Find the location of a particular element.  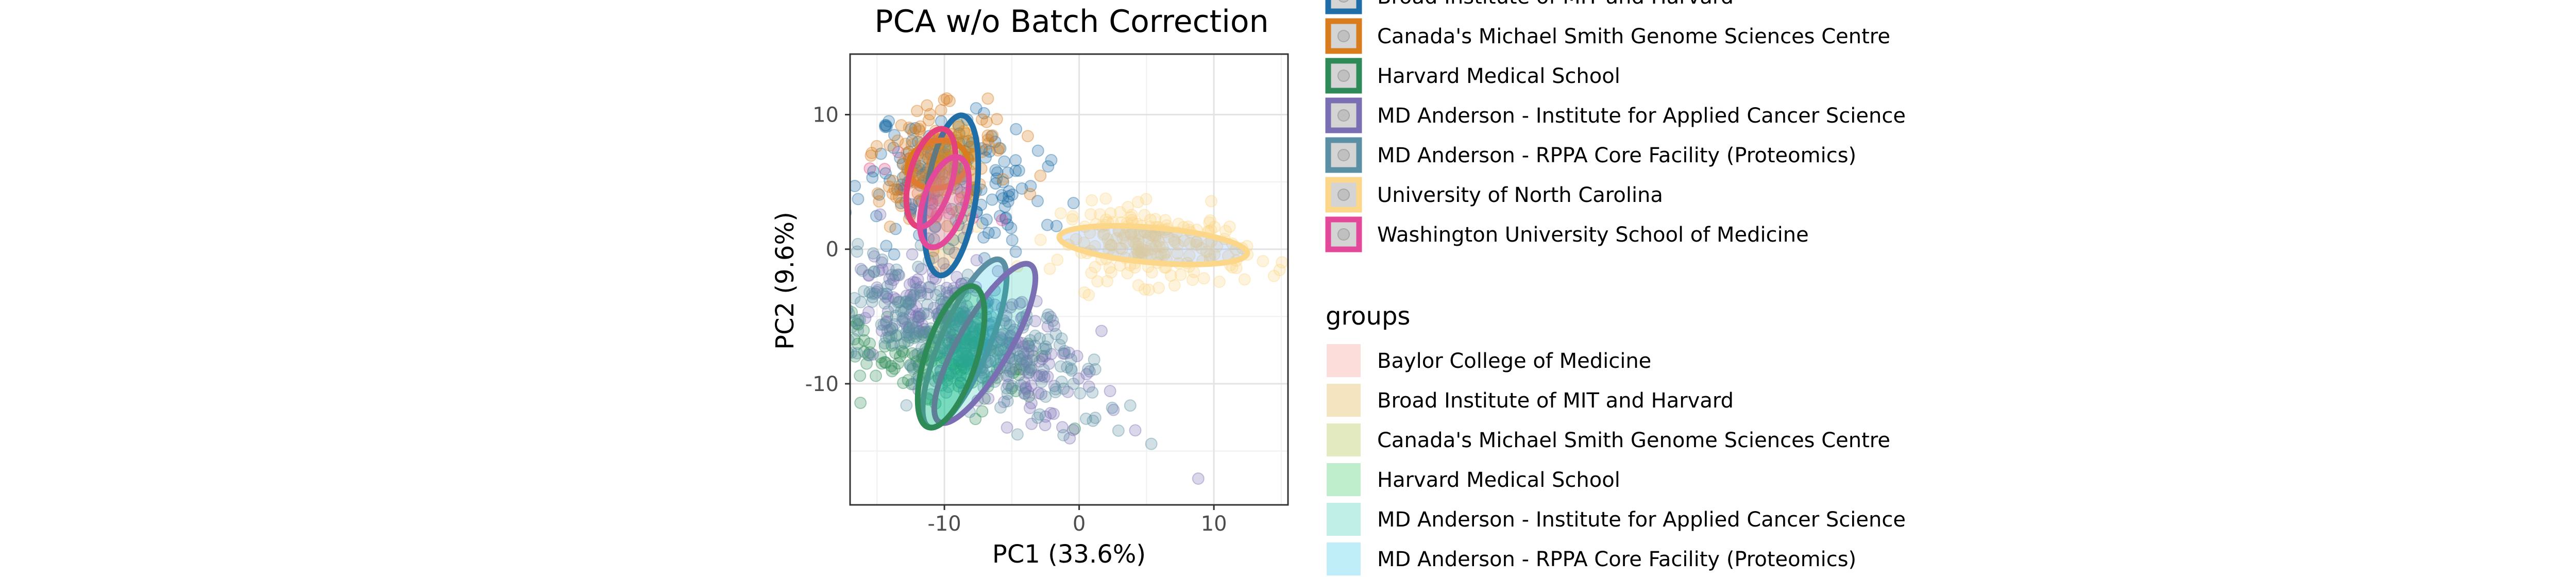

legend-batch-entry: Broad Institute of MIT and Harvard is located at coordinates (1529, 7).